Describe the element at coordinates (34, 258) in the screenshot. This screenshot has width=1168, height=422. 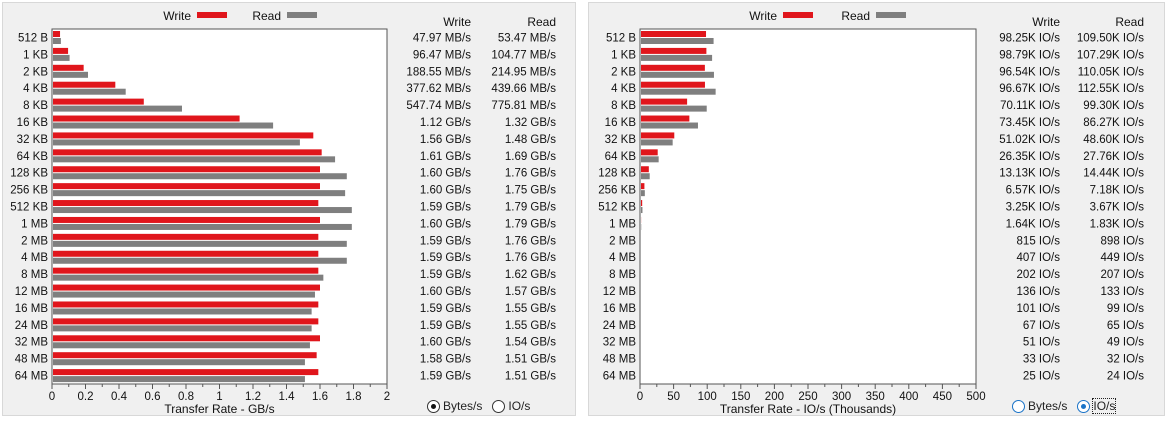
I see `category-label: 4 MB` at that location.